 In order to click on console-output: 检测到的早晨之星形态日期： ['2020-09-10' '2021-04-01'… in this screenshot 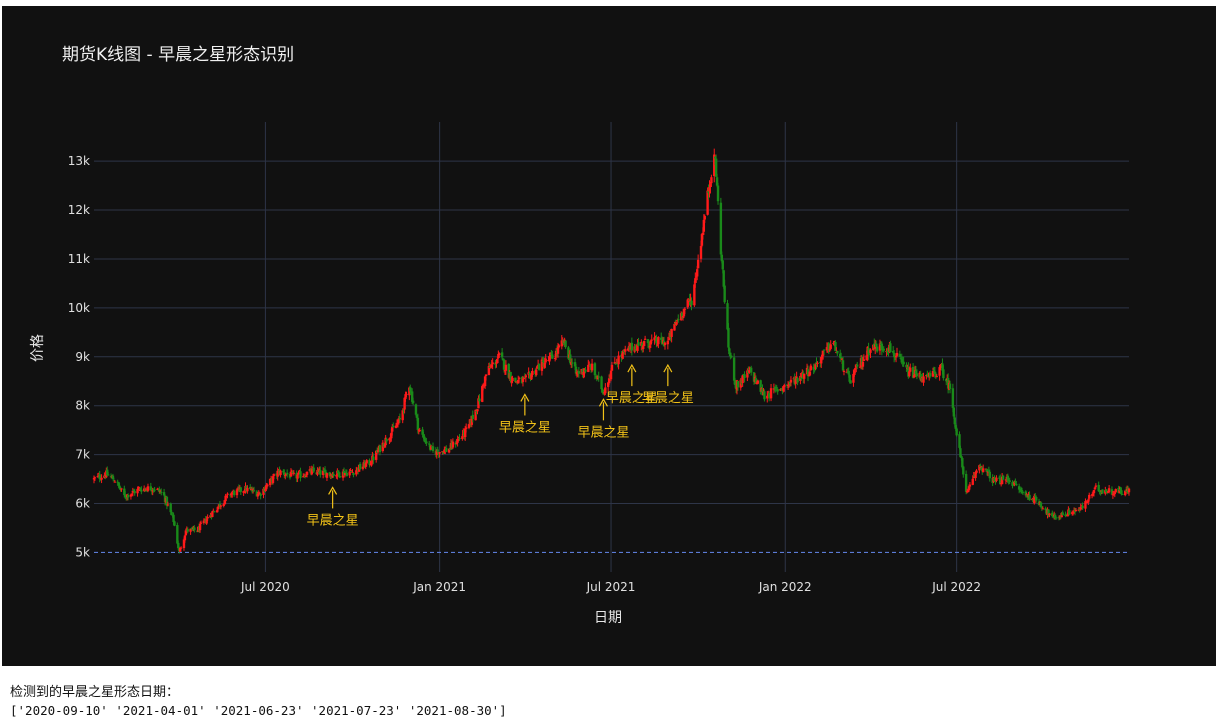, I will do `click(258, 702)`.